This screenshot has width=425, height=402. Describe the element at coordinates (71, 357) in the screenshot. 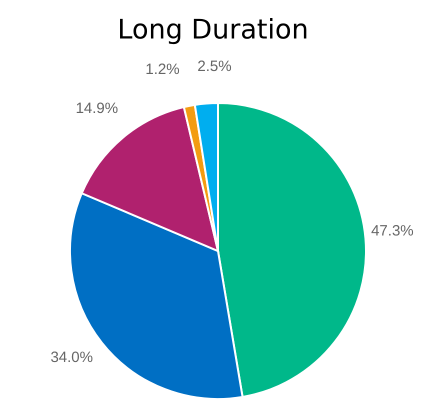

I see `data-label: 34.0%` at that location.